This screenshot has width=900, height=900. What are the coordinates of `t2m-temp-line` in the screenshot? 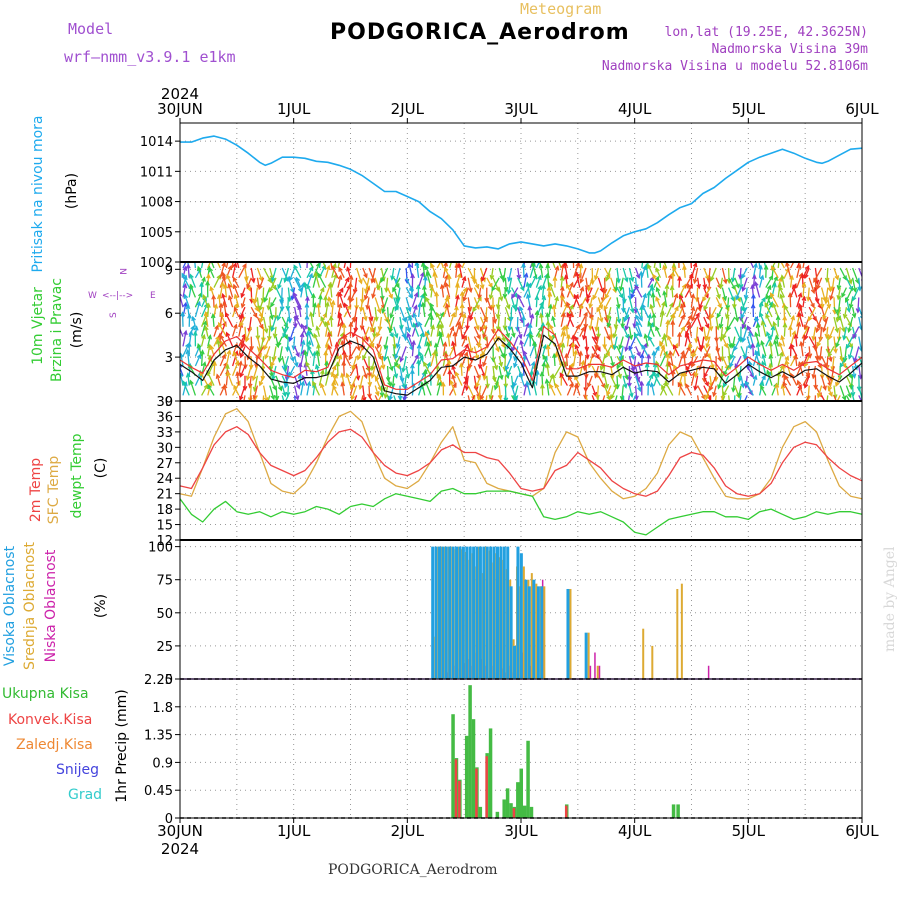 It's located at (521, 461).